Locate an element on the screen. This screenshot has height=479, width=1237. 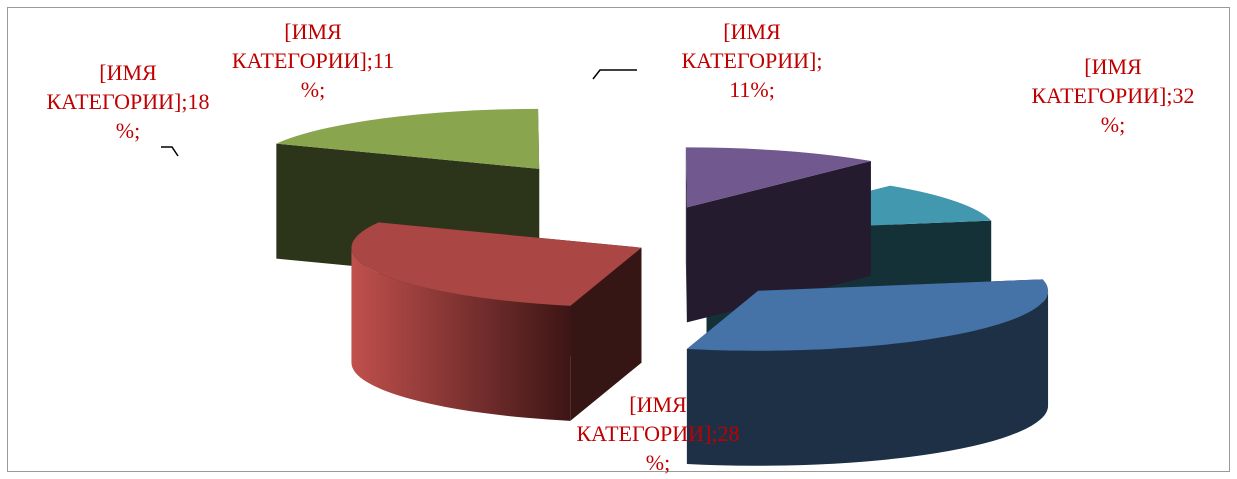
data-label-5: [ИМЯ КАТЕГОРИИ]; 11%; is located at coordinates (751, 60).